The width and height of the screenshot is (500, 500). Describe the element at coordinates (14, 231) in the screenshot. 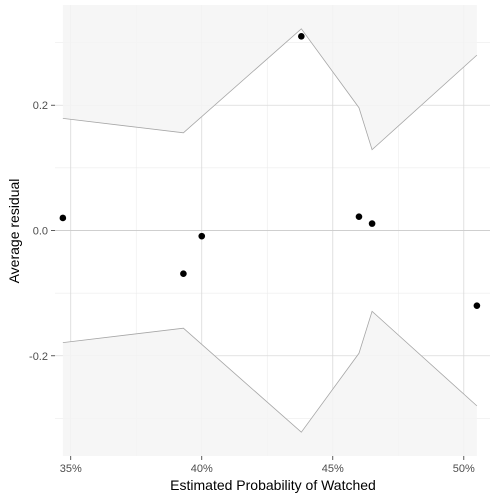

I see `y-axis-title: Average residual` at that location.